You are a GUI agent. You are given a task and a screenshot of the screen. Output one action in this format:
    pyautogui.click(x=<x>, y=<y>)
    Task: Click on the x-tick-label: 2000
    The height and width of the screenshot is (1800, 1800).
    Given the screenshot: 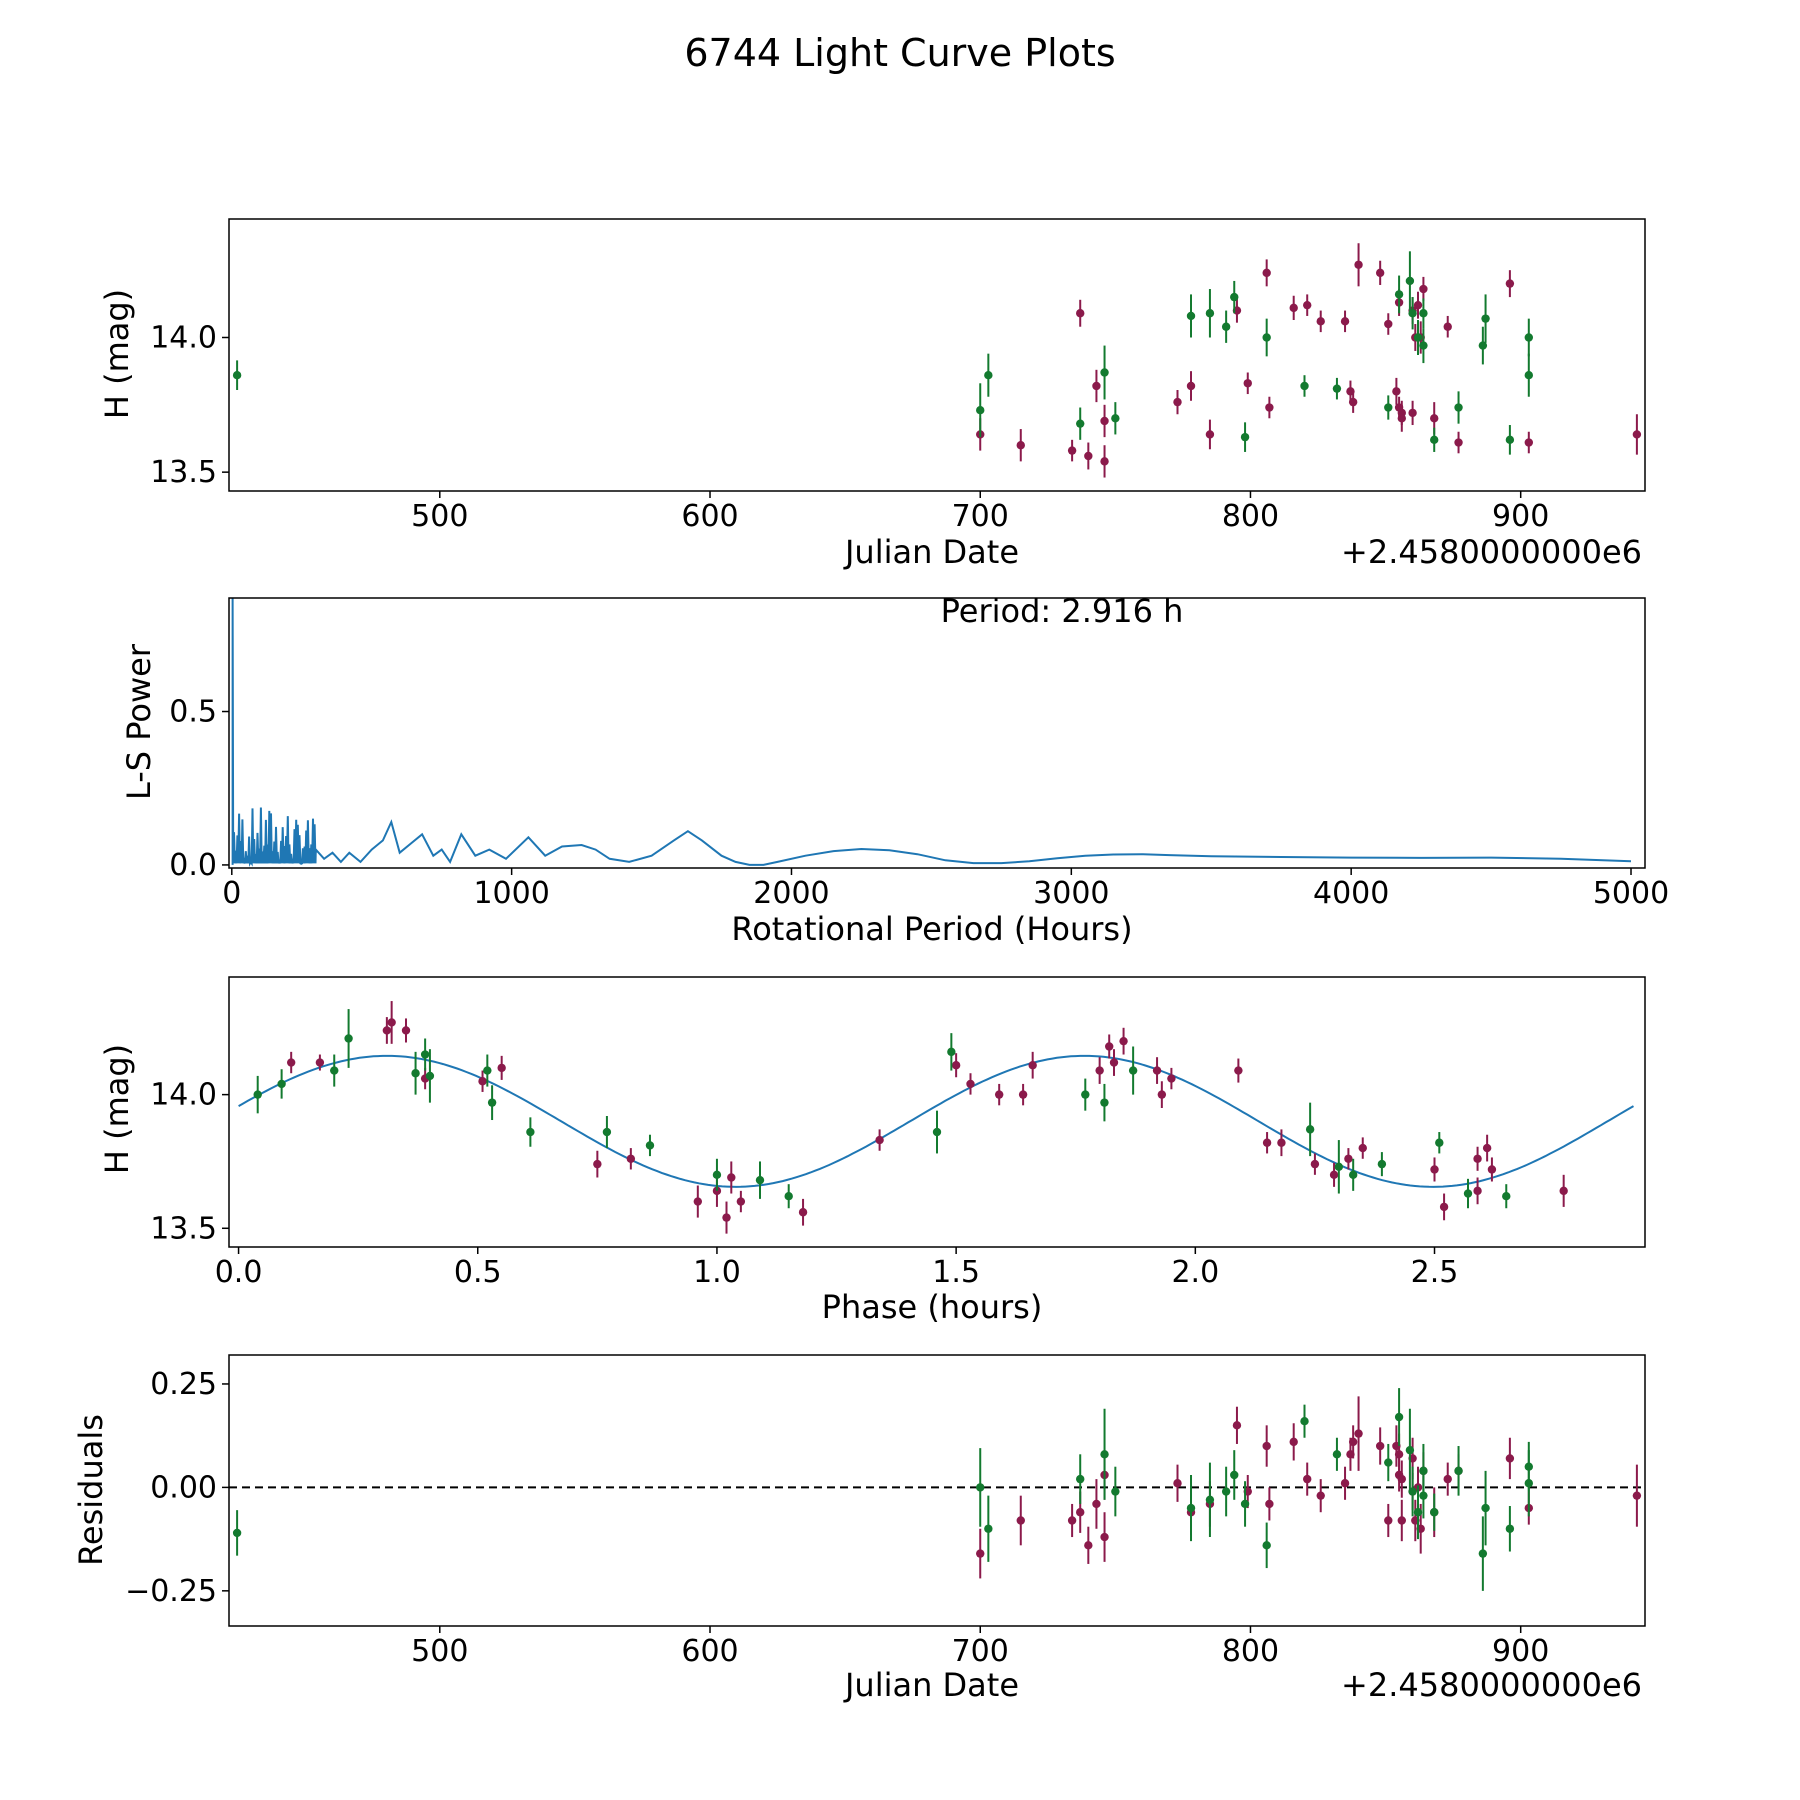 What is the action you would take?
    pyautogui.click(x=791, y=893)
    